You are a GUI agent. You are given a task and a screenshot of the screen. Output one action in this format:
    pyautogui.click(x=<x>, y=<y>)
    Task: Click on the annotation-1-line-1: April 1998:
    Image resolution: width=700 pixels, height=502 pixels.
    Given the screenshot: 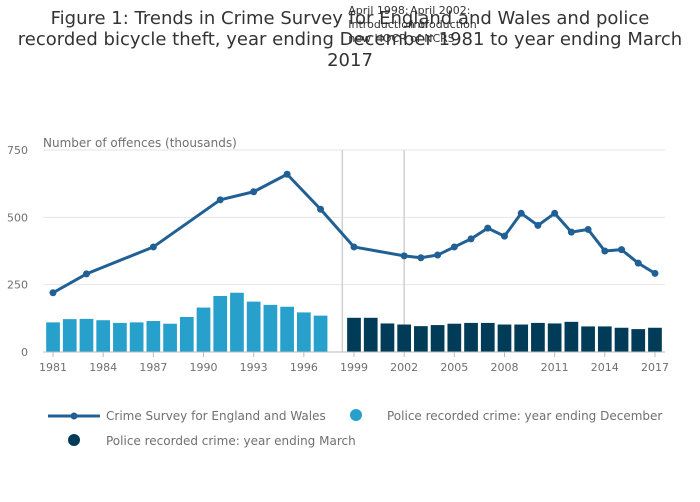 What is the action you would take?
    pyautogui.click(x=378, y=10)
    